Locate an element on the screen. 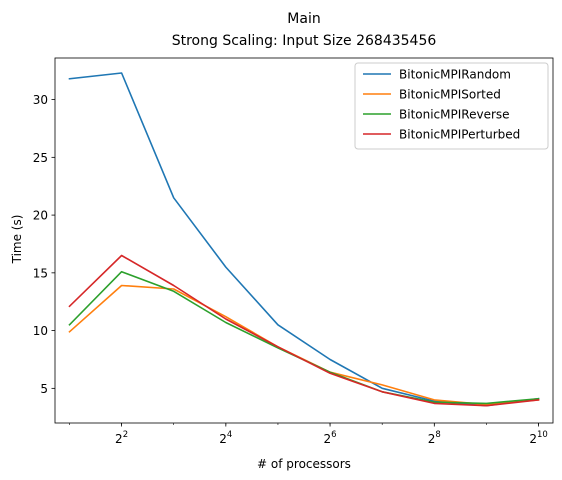 This screenshot has width=562, height=480. x-axis-label: # of processors is located at coordinates (304, 464).